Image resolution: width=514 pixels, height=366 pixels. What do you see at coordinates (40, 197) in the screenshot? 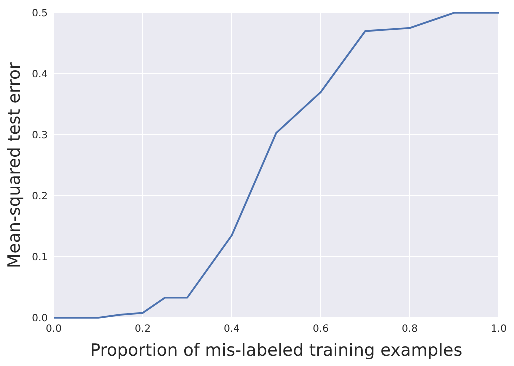
I see `y-tick-label: 0.2` at bounding box center [40, 197].